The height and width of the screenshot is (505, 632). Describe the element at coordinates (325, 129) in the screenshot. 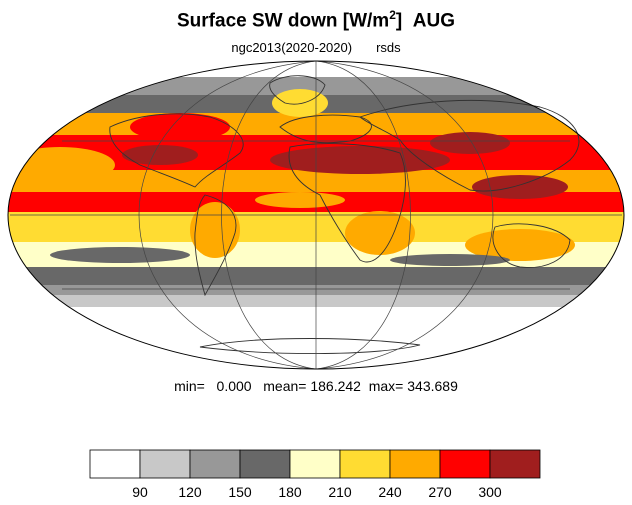

I see `coast-europe` at that location.